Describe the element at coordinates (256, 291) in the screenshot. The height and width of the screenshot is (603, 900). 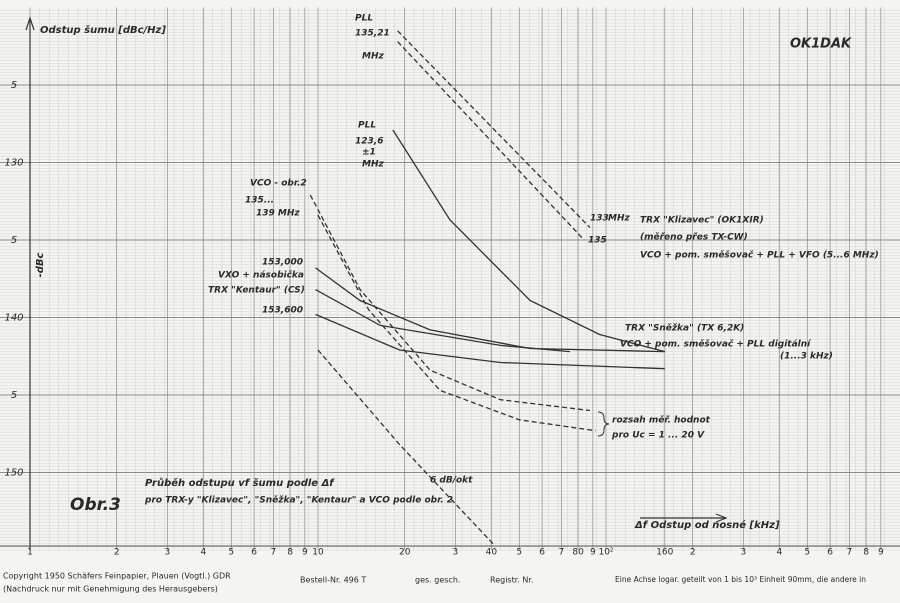
I see `annotation: TRX "Kentaur" (CS)` at that location.